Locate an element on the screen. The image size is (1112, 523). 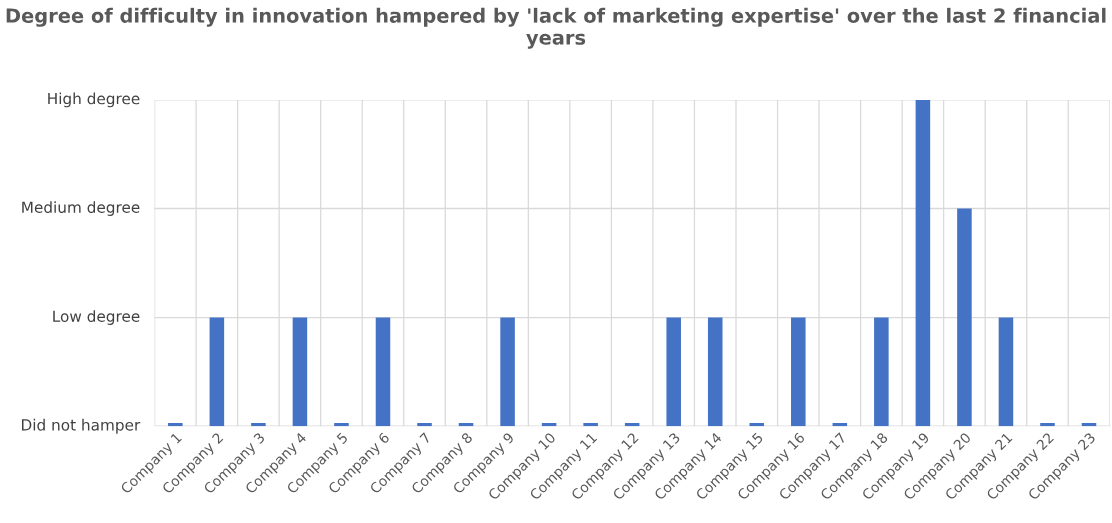
chart-title: Degree of difficulty in innovation hampered by 'lack of marketing expertise' over the last 2 financial years is located at coordinates (556, 28).